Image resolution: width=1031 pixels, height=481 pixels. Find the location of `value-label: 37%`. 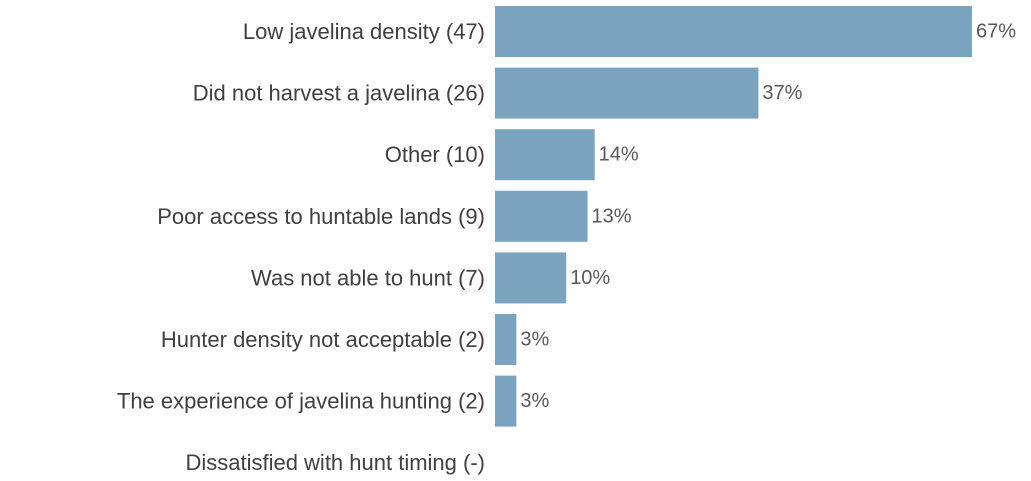

value-label: 37% is located at coordinates (782, 93).